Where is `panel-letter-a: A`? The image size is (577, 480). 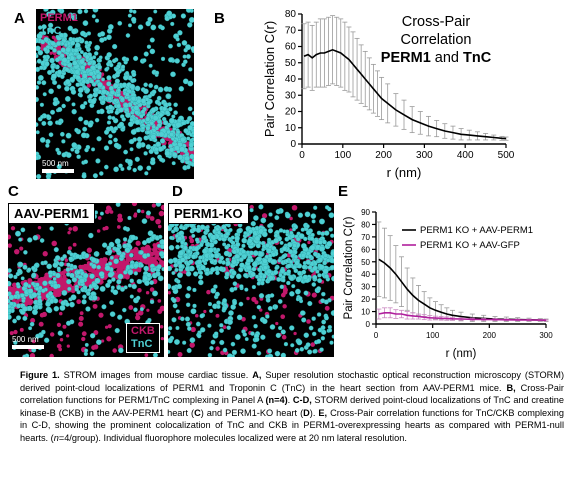 panel-letter-a: A is located at coordinates (19, 18).